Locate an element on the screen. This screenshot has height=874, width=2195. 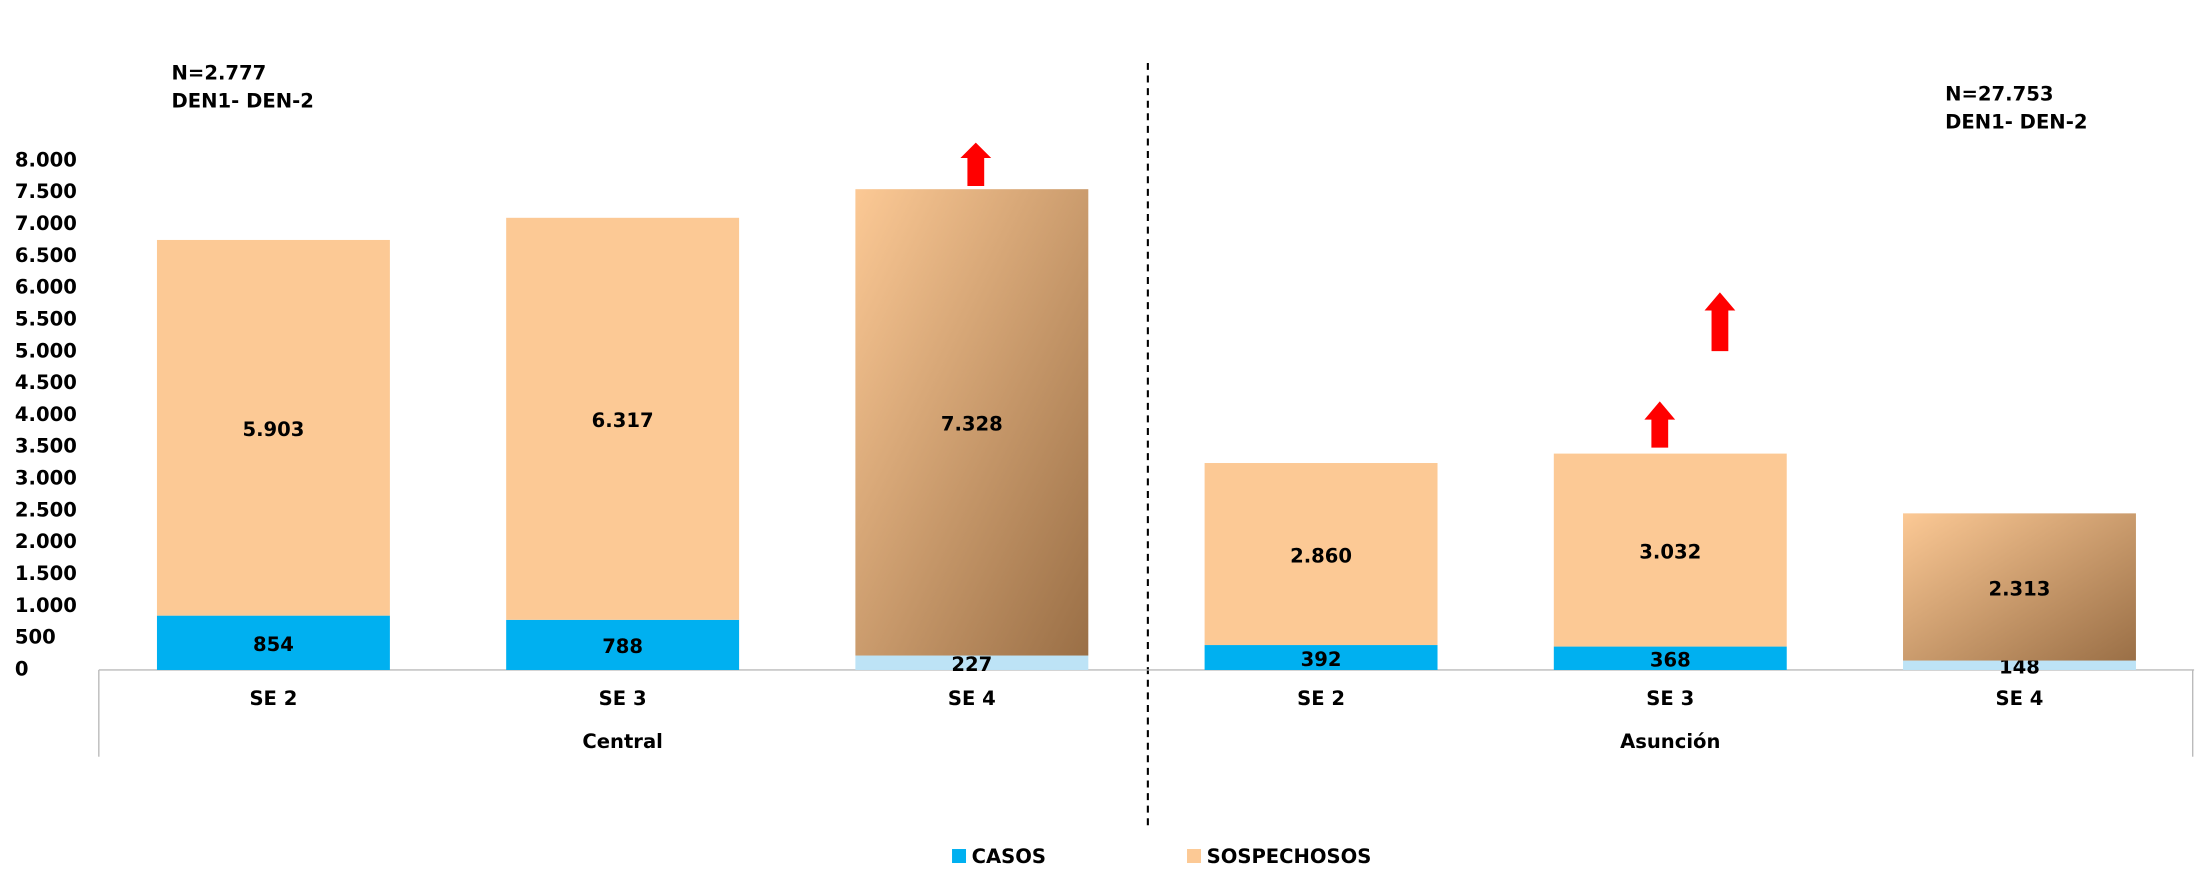
data-label: 3.032 is located at coordinates (1670, 551).